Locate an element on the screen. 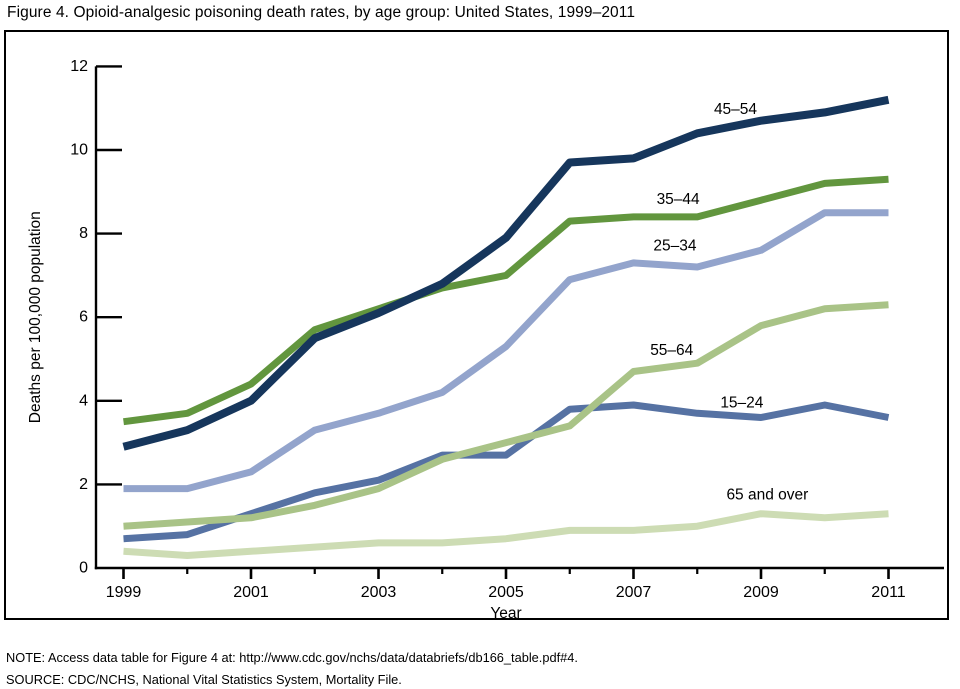 The height and width of the screenshot is (689, 960). x-tick-label-2007: 2007 is located at coordinates (634, 592).